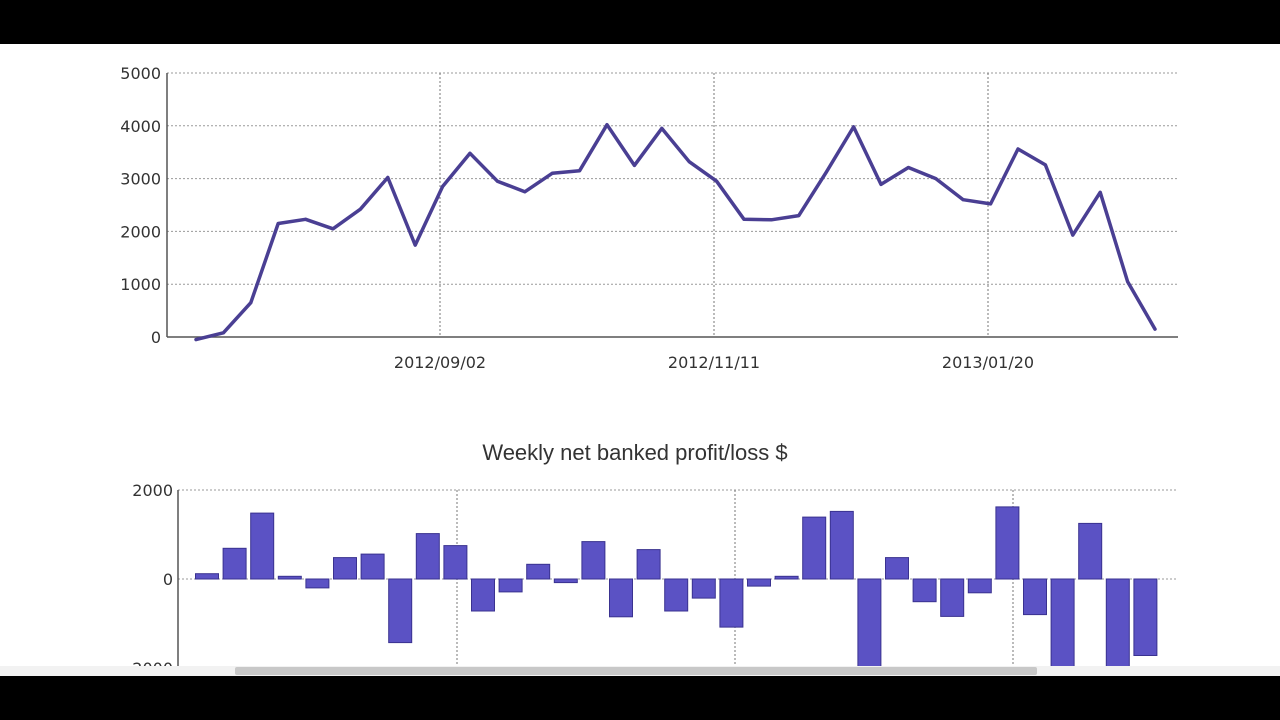 Image resolution: width=1280 pixels, height=720 pixels. What do you see at coordinates (440, 362) in the screenshot?
I see `x-tick-label: 2012/09/02` at bounding box center [440, 362].